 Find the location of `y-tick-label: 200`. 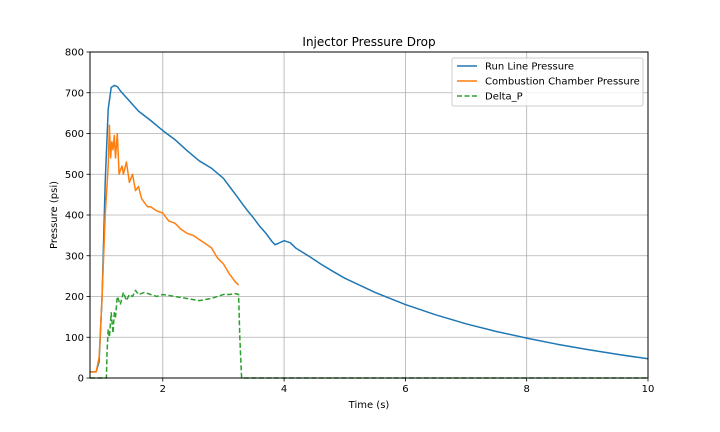

y-tick-label: 200 is located at coordinates (74, 297).